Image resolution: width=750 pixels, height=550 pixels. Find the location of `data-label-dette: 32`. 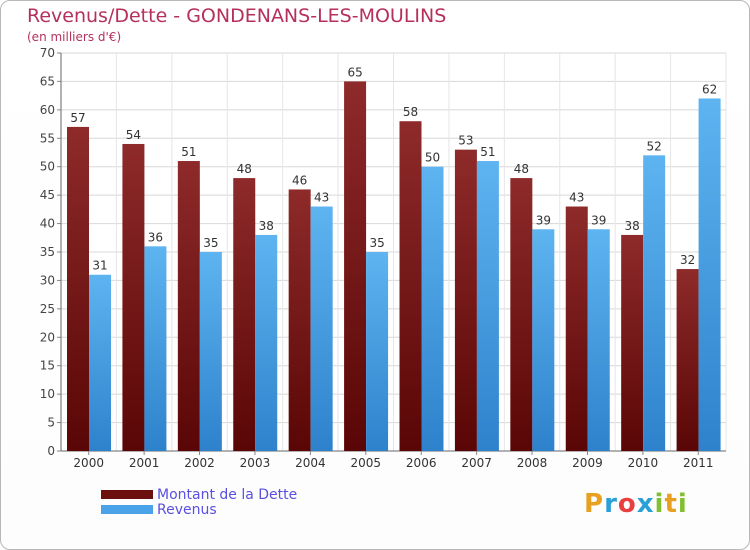

data-label-dette: 32 is located at coordinates (687, 260).